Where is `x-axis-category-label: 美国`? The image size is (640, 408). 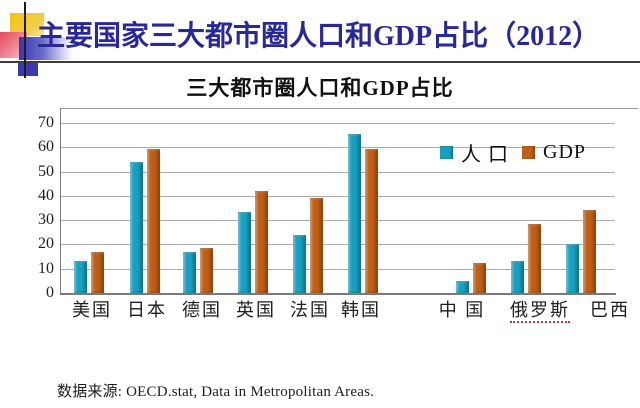
x-axis-category-label: 美国 is located at coordinates (92, 310).